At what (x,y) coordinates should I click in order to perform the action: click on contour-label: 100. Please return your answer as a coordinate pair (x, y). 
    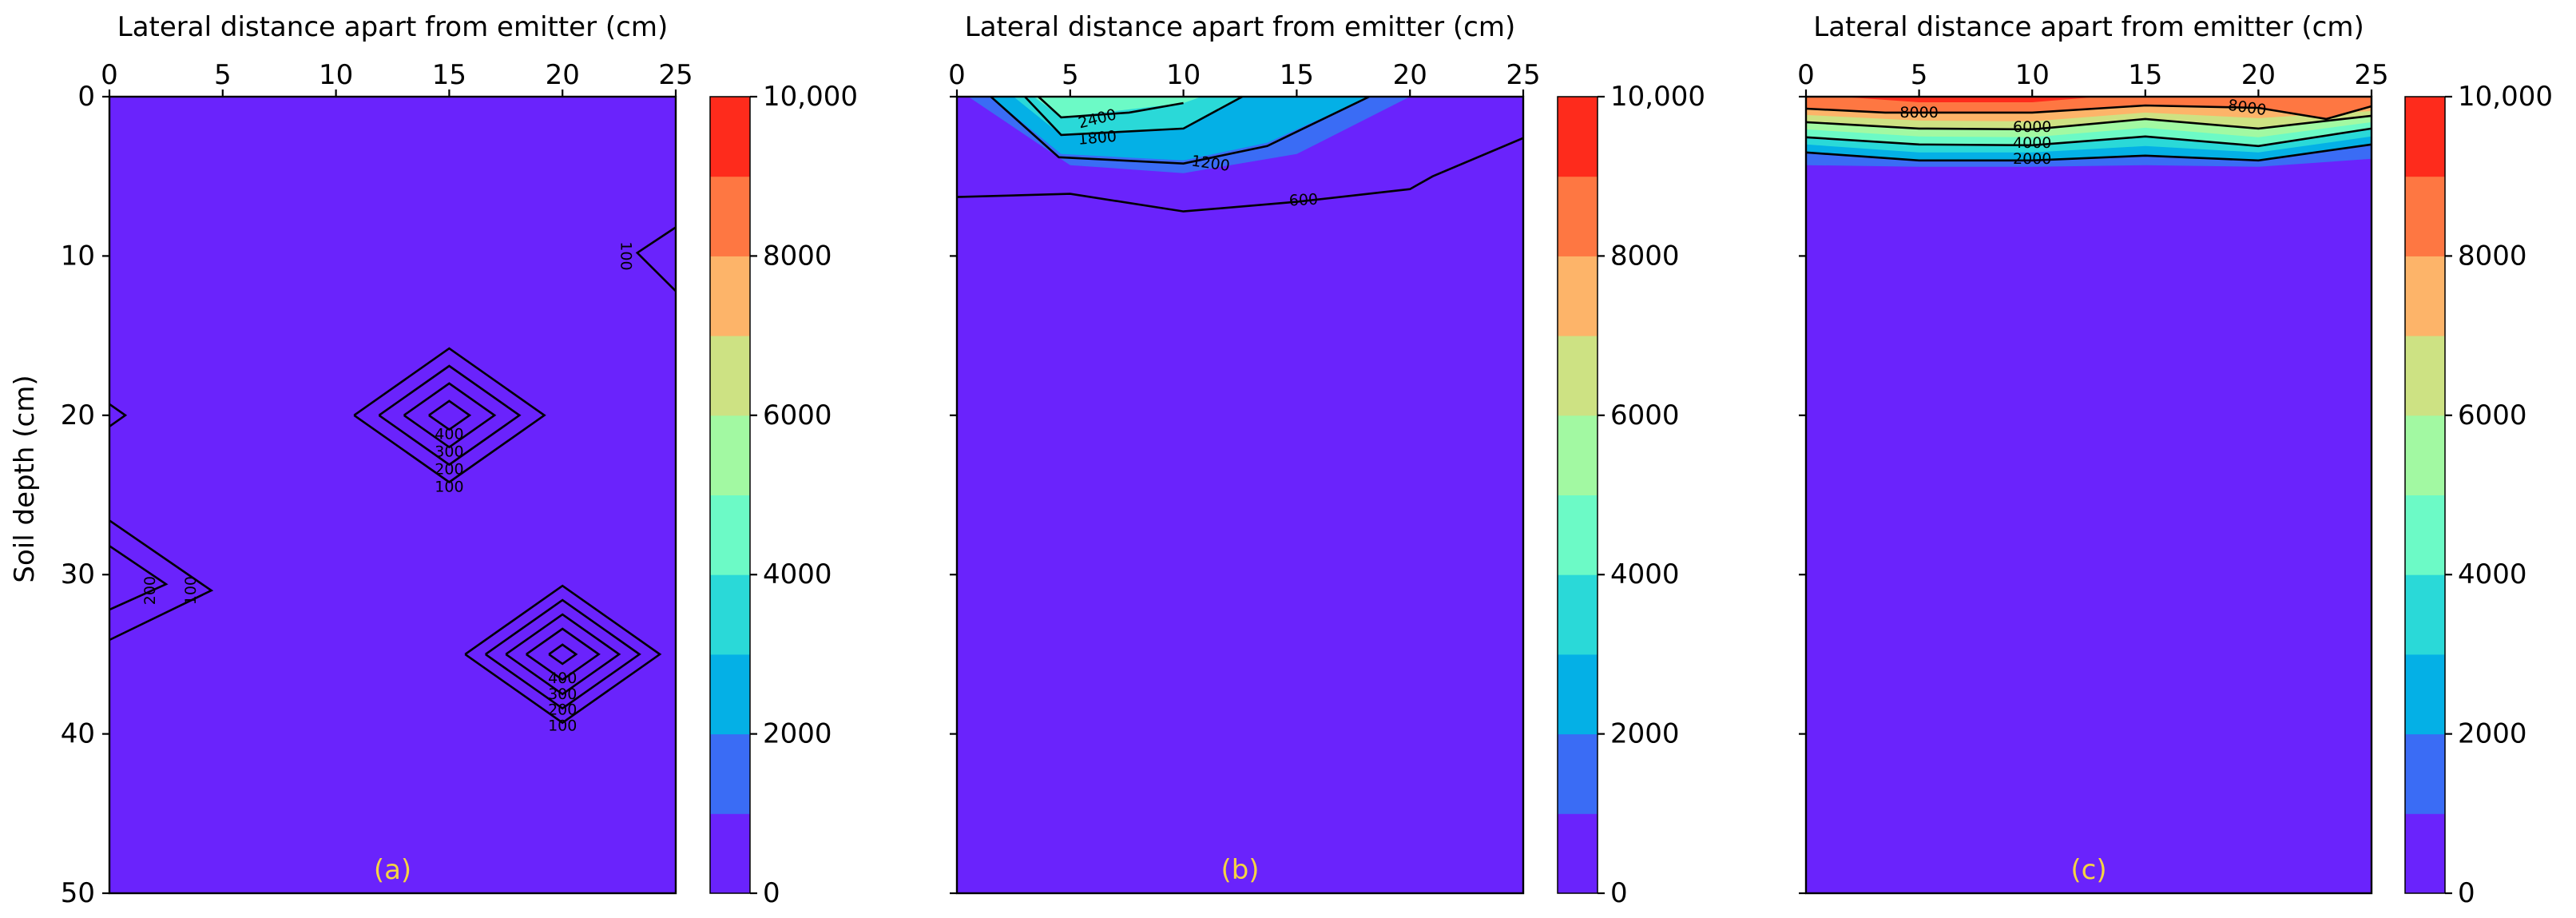
    Looking at the image, I should click on (191, 590).